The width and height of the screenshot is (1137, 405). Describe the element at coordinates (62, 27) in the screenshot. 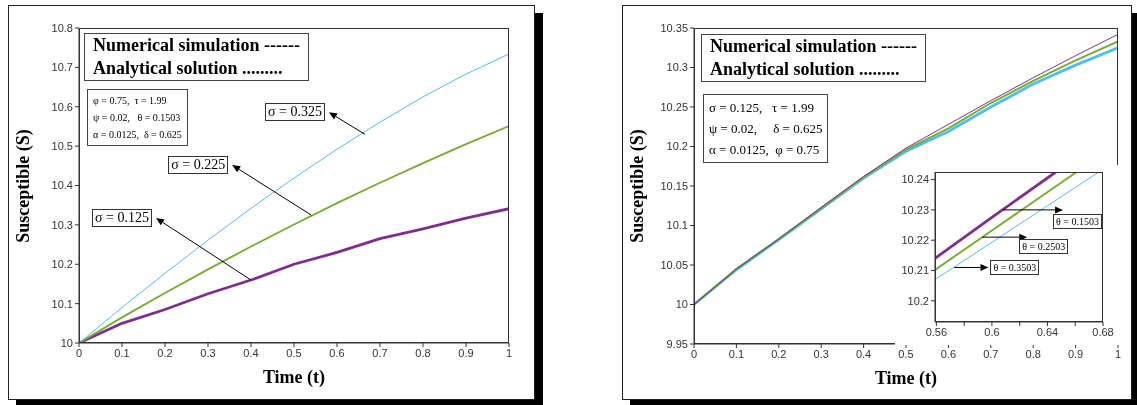

I see `y-tick-label: 10.8` at that location.